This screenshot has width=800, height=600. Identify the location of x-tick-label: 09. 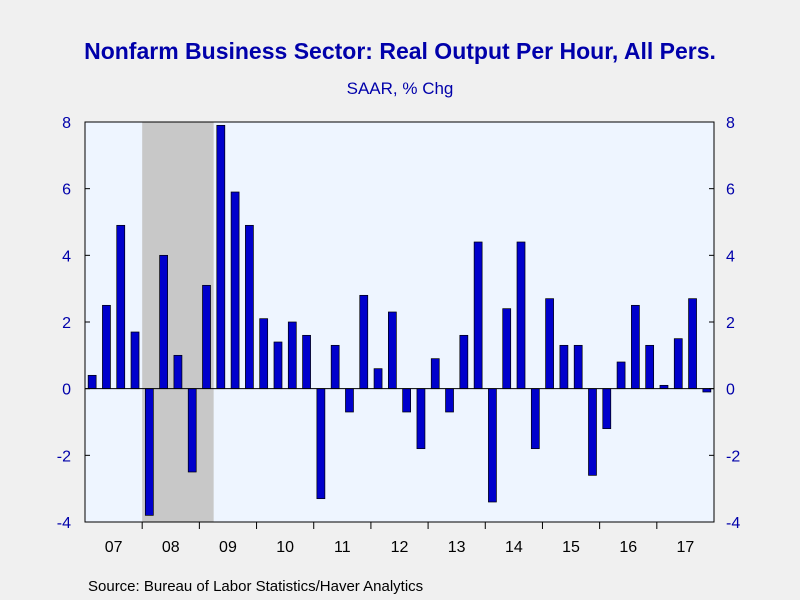
(228, 547).